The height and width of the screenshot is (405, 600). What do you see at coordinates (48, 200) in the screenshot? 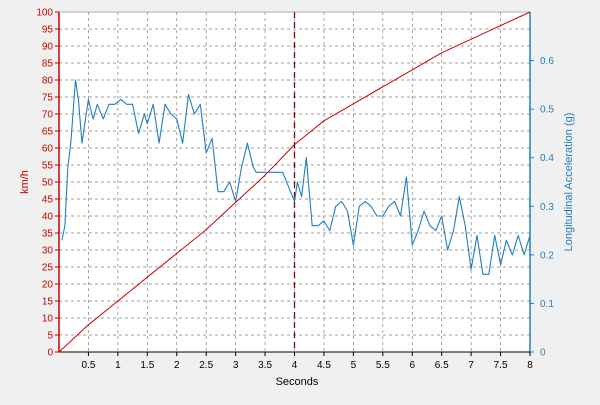
I see `y-left-tick-label: 45` at bounding box center [48, 200].